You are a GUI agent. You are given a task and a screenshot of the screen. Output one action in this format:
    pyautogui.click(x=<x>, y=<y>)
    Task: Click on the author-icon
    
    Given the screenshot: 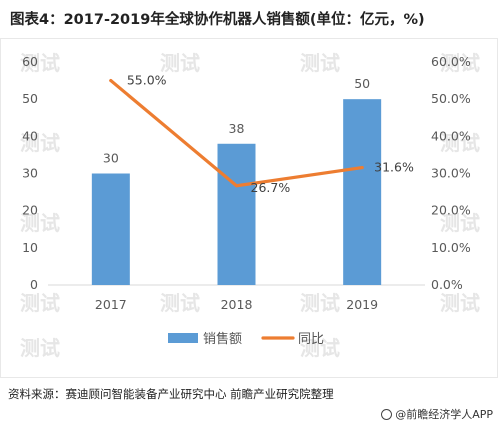 What is the action you would take?
    pyautogui.click(x=387, y=414)
    